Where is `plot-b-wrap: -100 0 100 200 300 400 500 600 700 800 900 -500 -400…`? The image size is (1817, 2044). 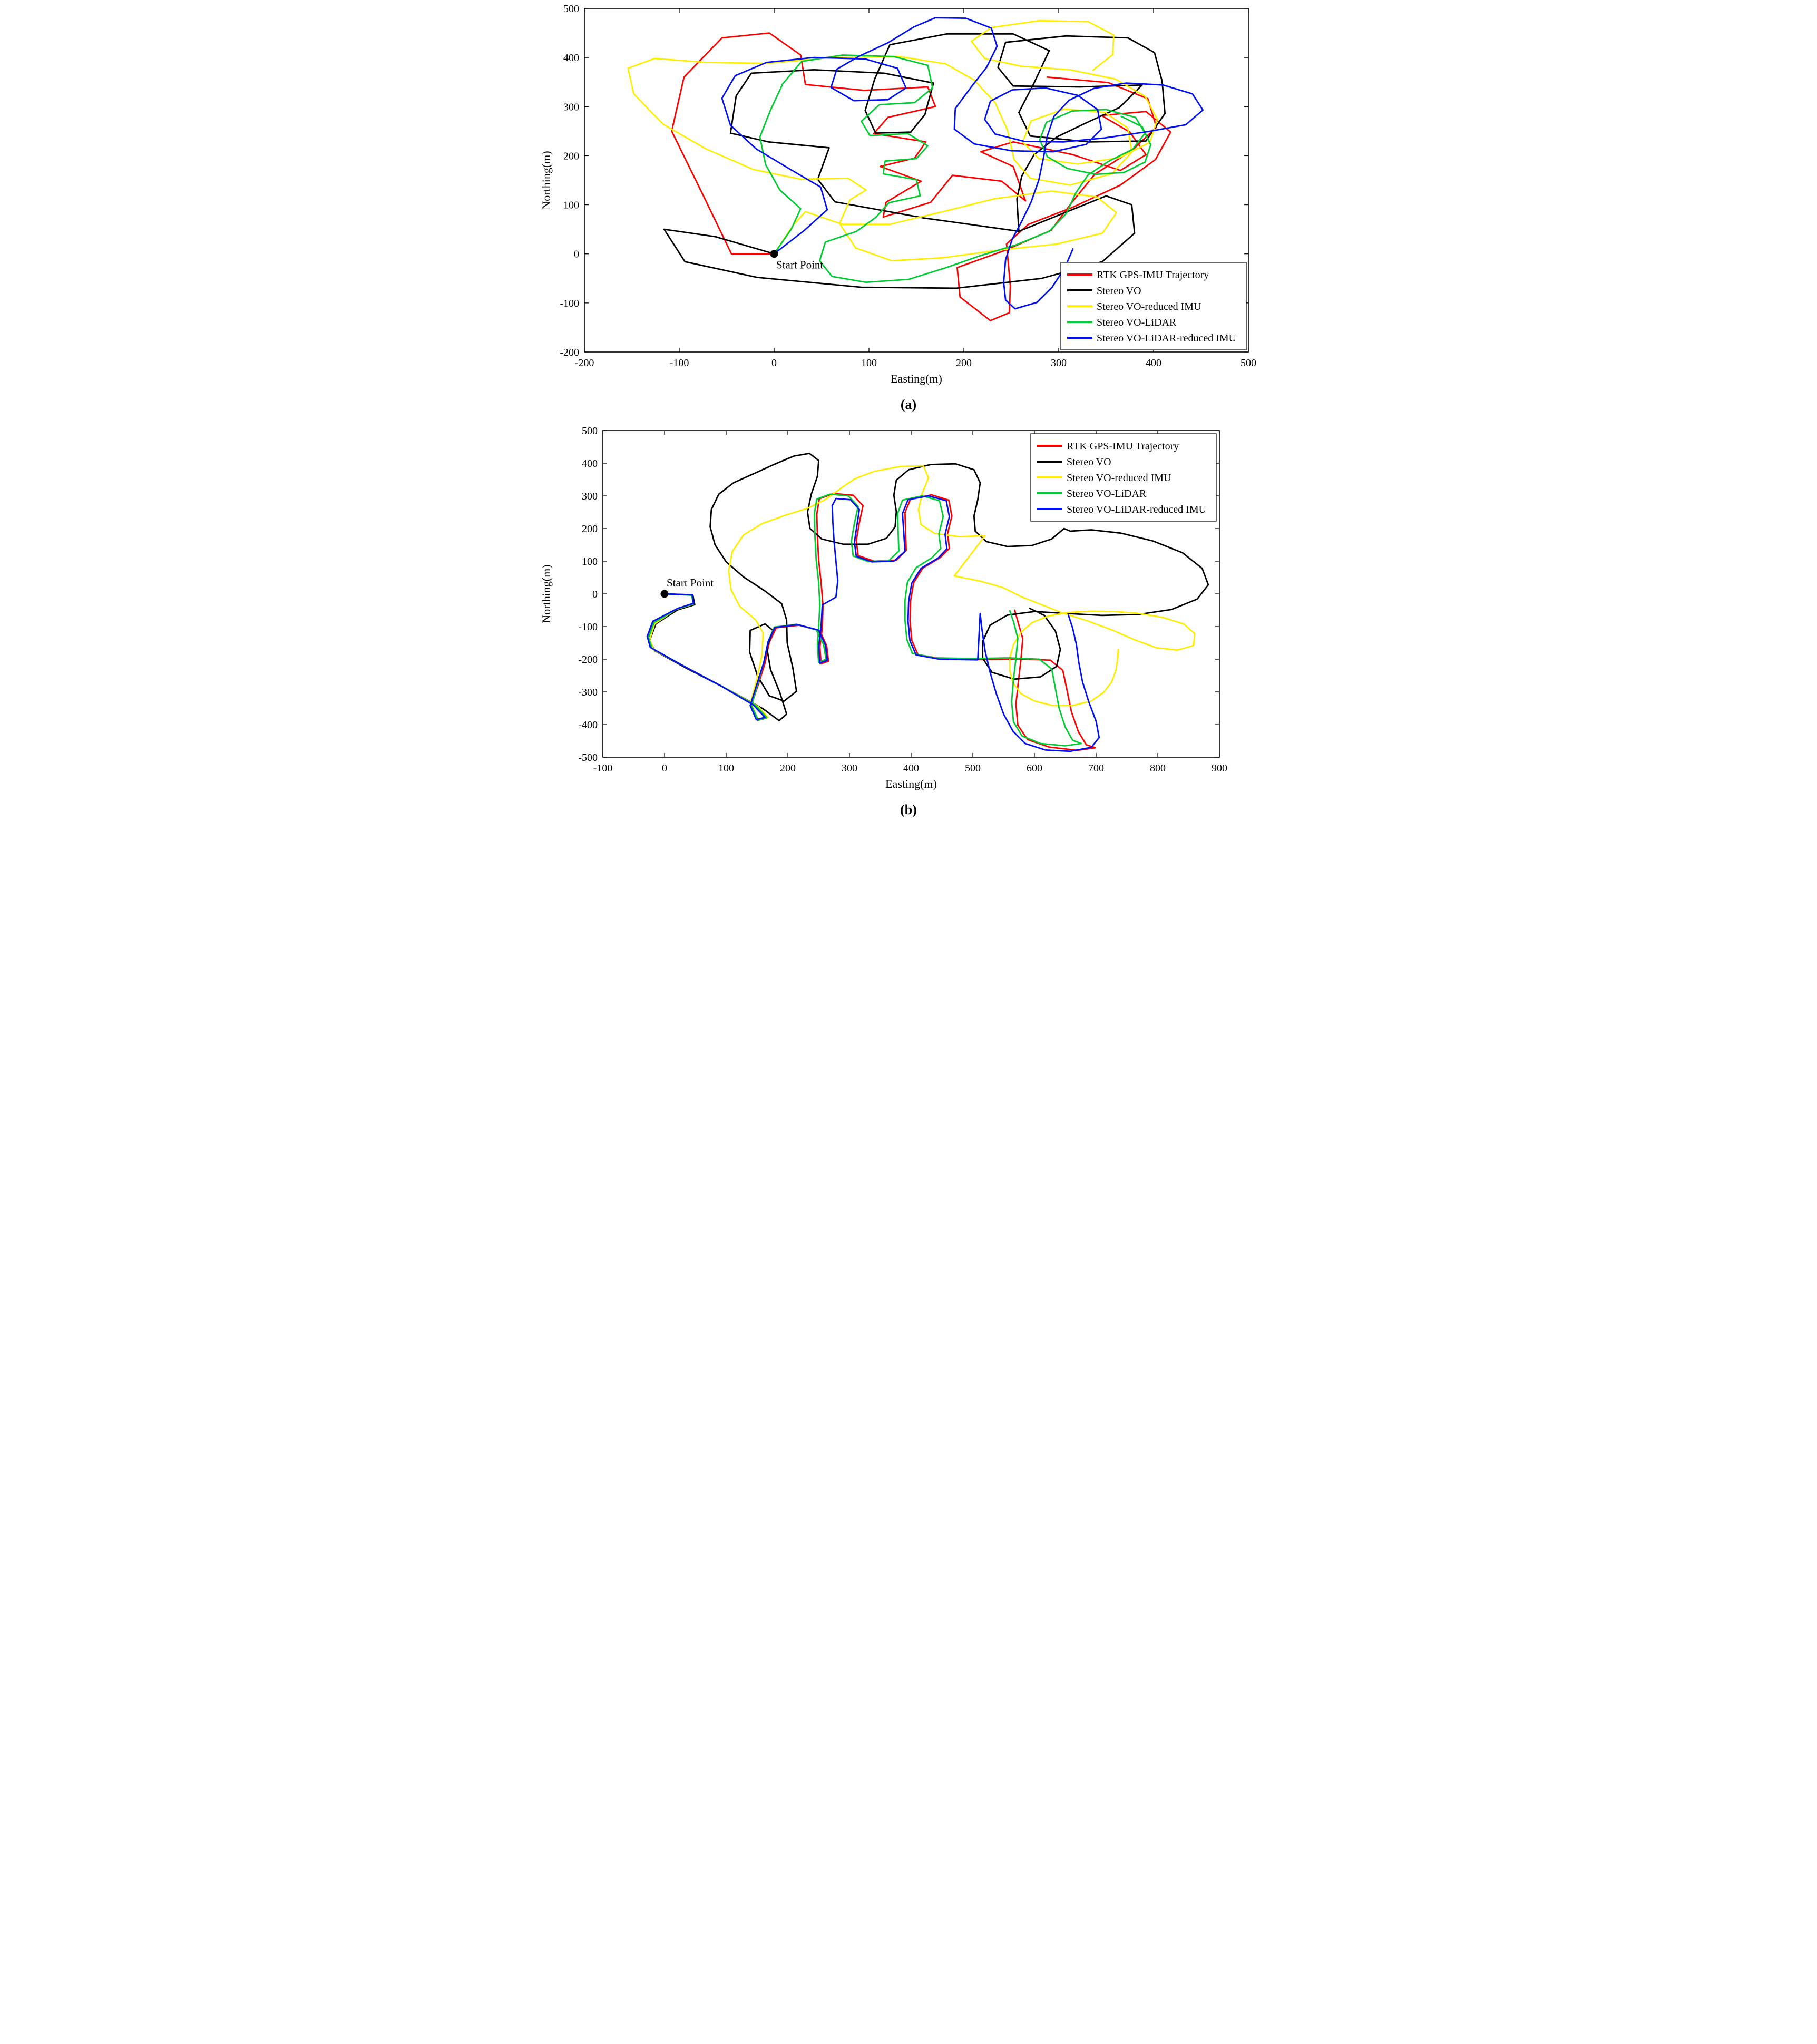 plot-b-wrap: -100 0 100 200 300 400 500 600 700 800 900 -500 -400… is located at coordinates (909, 609).